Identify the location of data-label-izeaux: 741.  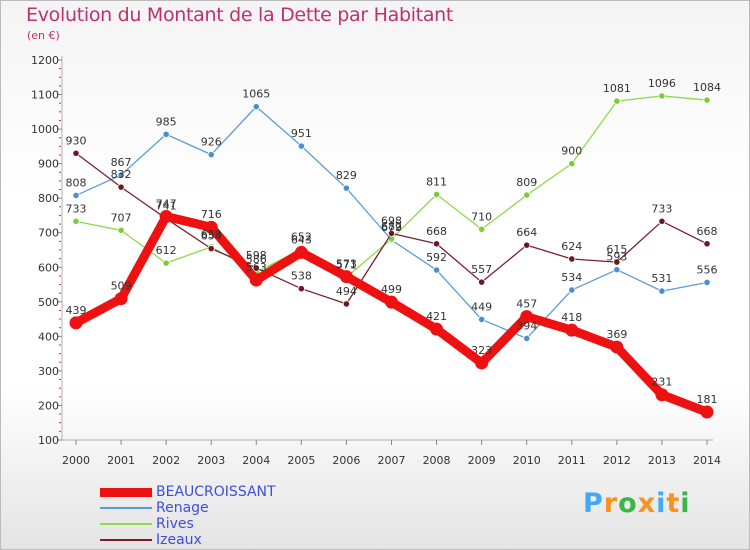
(166, 206).